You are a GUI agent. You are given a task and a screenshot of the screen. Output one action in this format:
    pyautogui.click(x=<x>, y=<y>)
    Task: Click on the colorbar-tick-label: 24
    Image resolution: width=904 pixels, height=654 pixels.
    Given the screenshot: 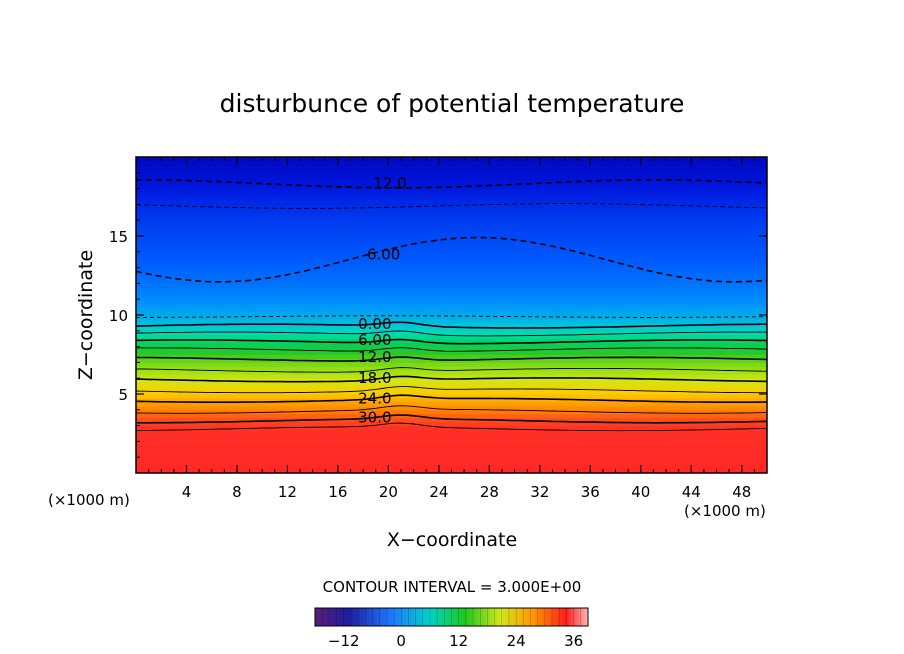 What is the action you would take?
    pyautogui.click(x=516, y=641)
    